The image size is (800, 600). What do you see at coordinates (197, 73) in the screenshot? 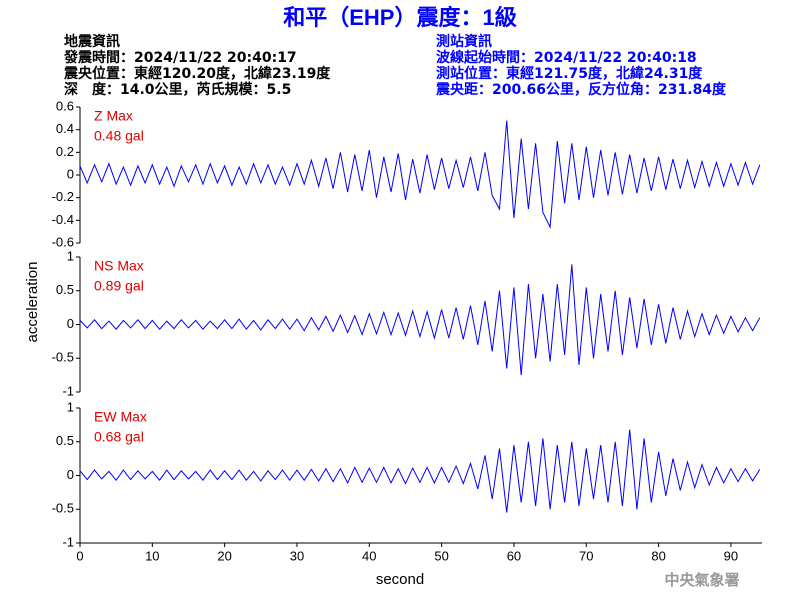
I see `event-line: 震央位置：東經120.20度，北緯23.19度` at bounding box center [197, 73].